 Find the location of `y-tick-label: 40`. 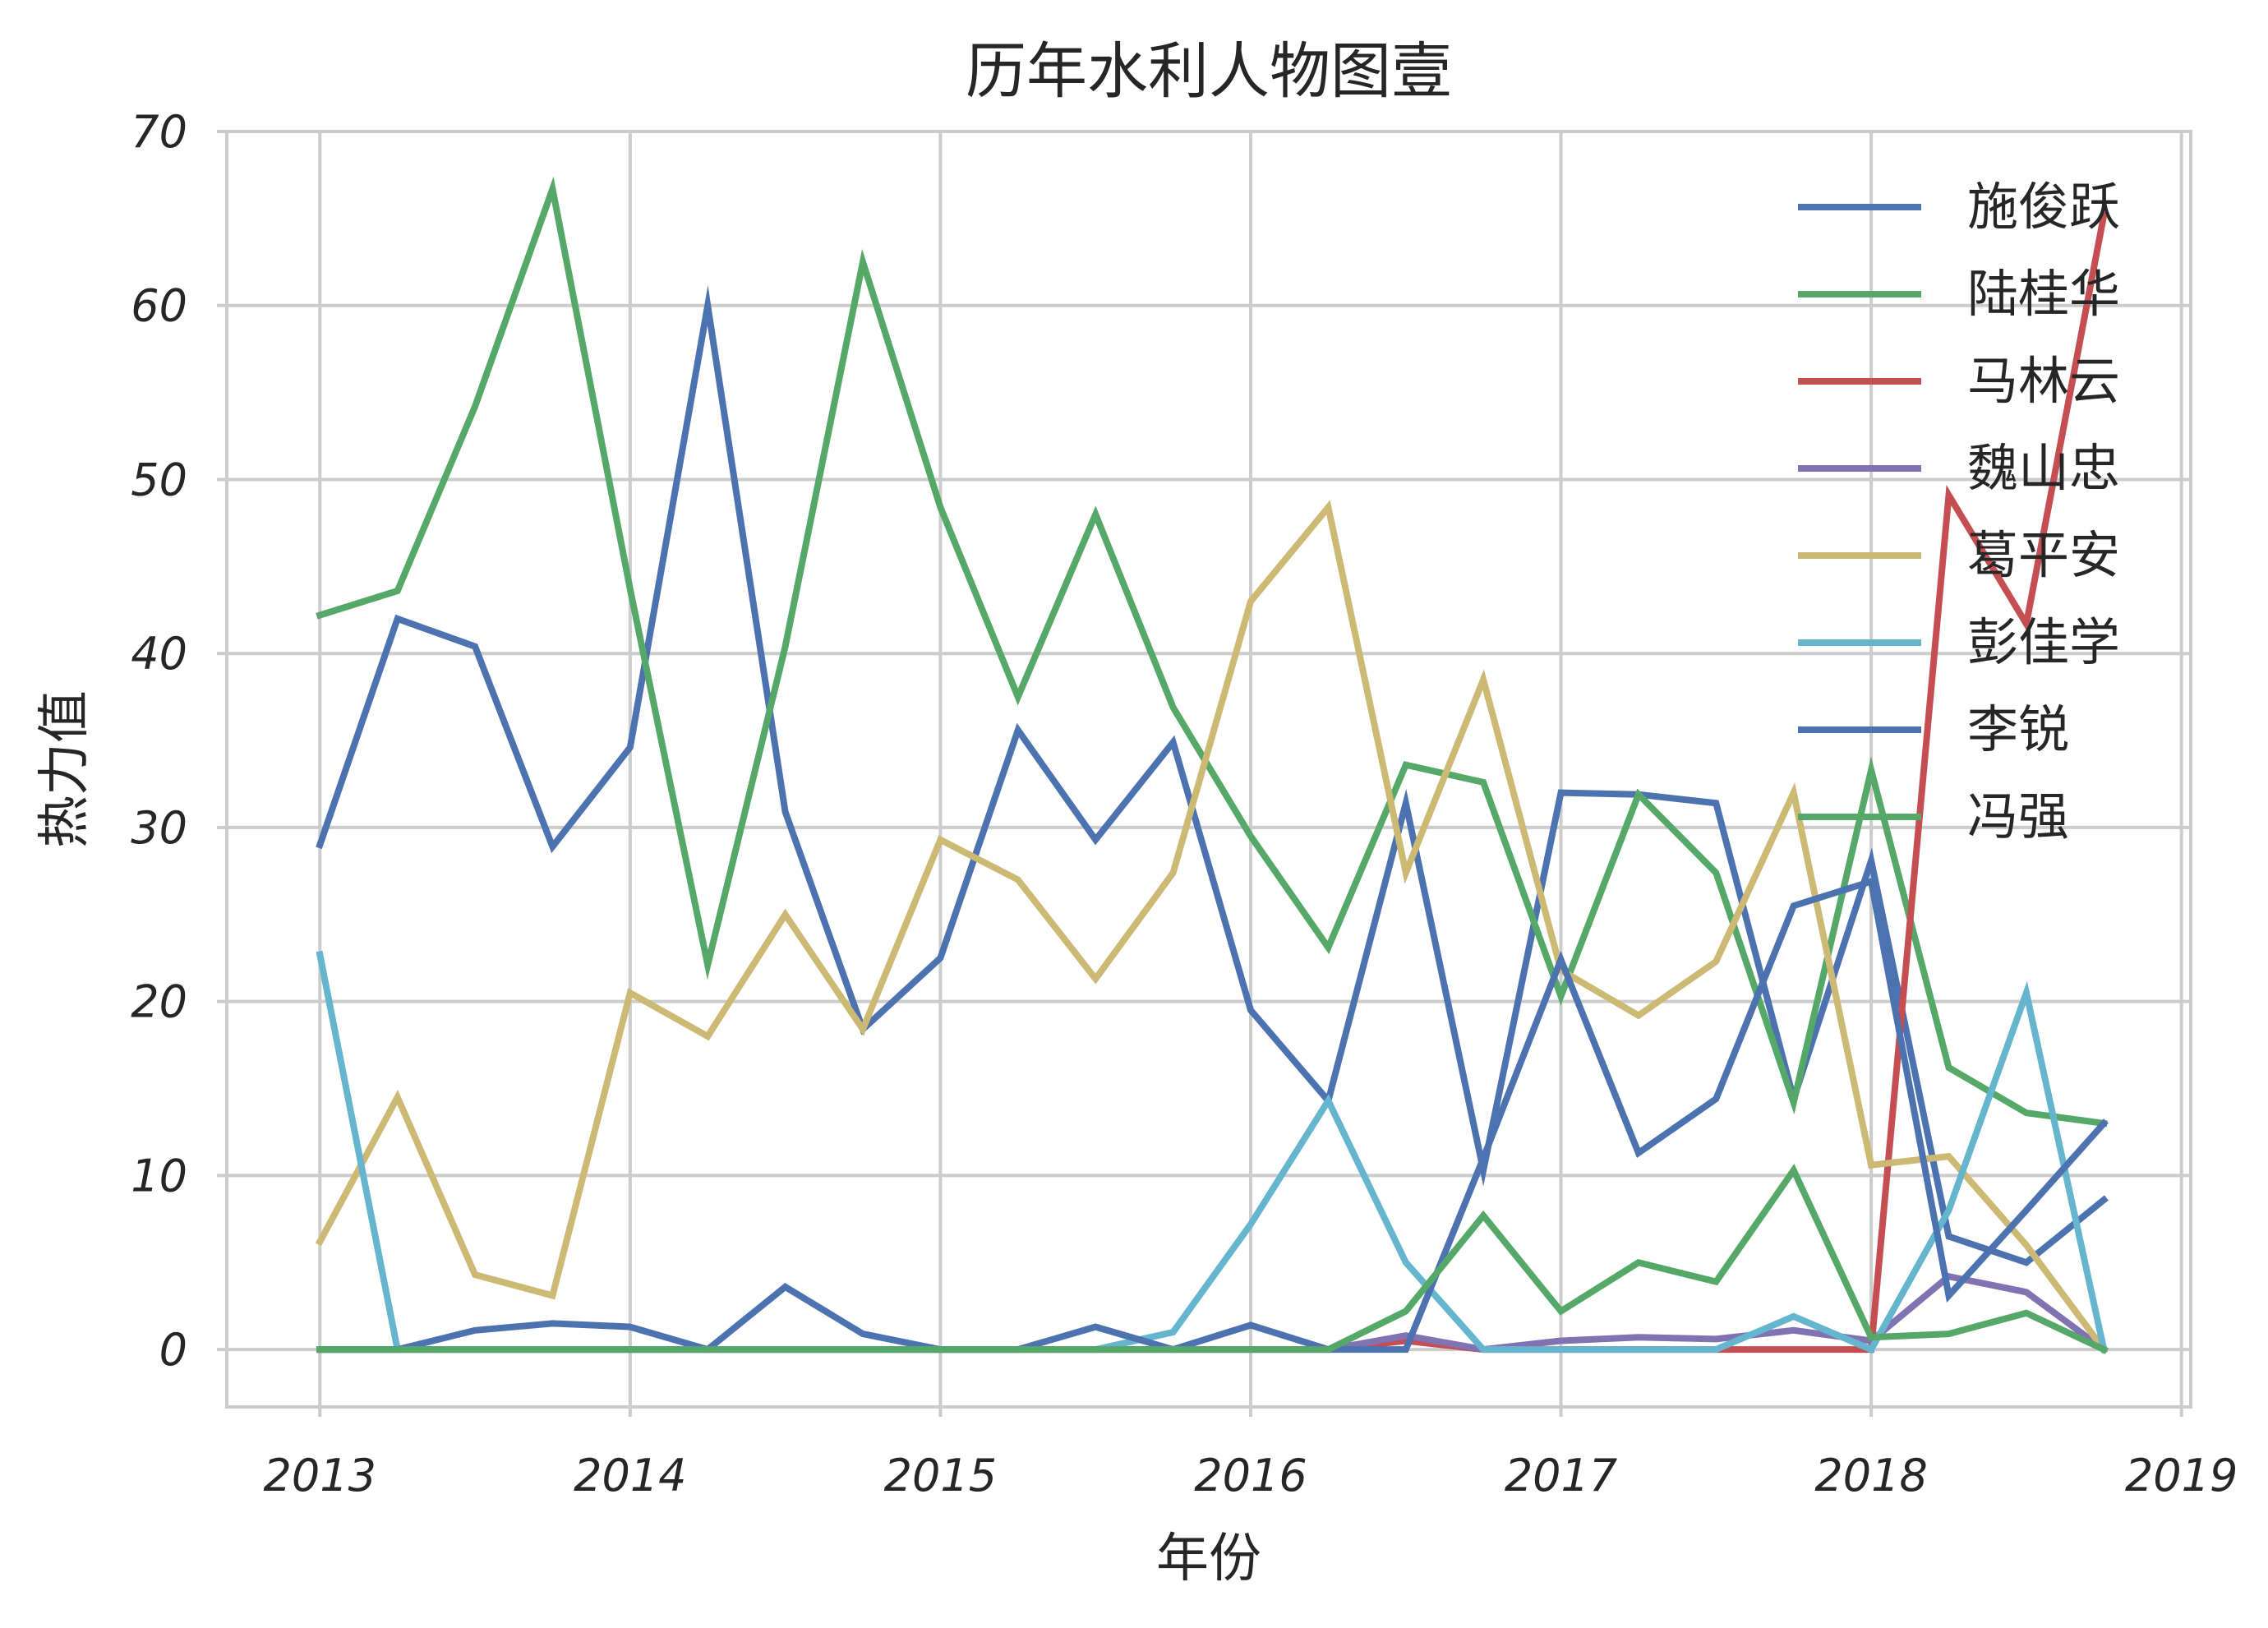

y-tick-label: 40 is located at coordinates (159, 654).